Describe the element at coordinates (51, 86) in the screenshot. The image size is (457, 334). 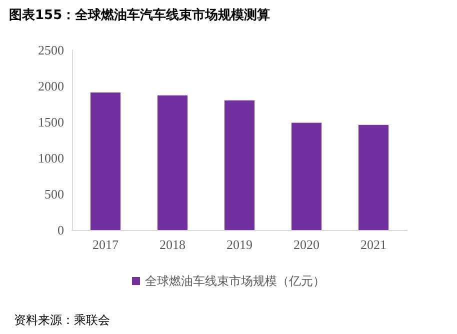
I see `y-tick-label: 2000` at that location.